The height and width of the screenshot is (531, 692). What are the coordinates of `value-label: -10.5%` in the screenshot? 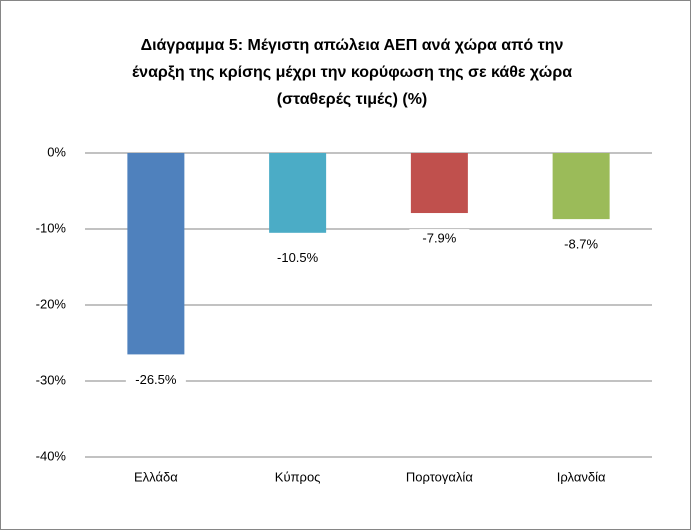 It's located at (298, 257).